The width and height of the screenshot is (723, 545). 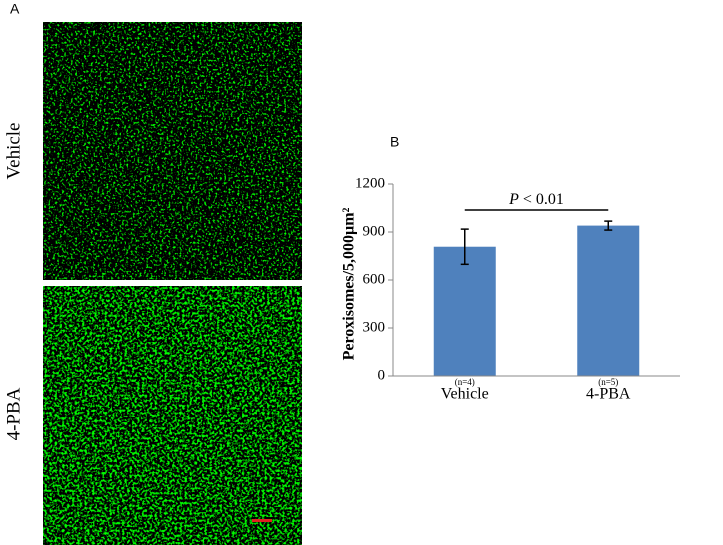 I want to click on y-axis-label: Peroxisomes/5,000µm², so click(x=349, y=283).